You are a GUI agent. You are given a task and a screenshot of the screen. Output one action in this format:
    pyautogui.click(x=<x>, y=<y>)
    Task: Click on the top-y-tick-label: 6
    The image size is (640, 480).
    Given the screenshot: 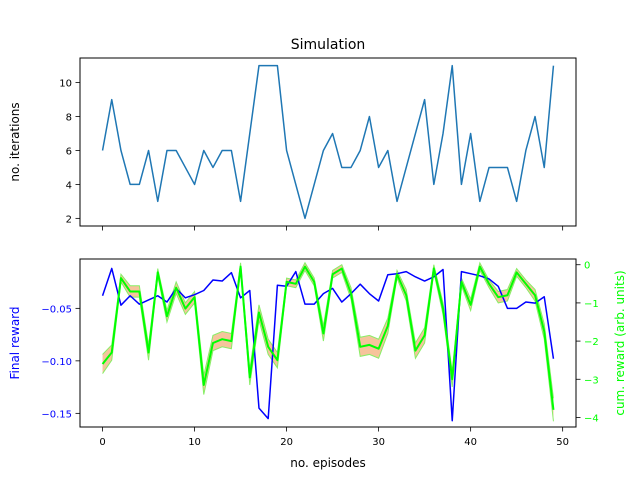 What is the action you would take?
    pyautogui.click(x=69, y=151)
    